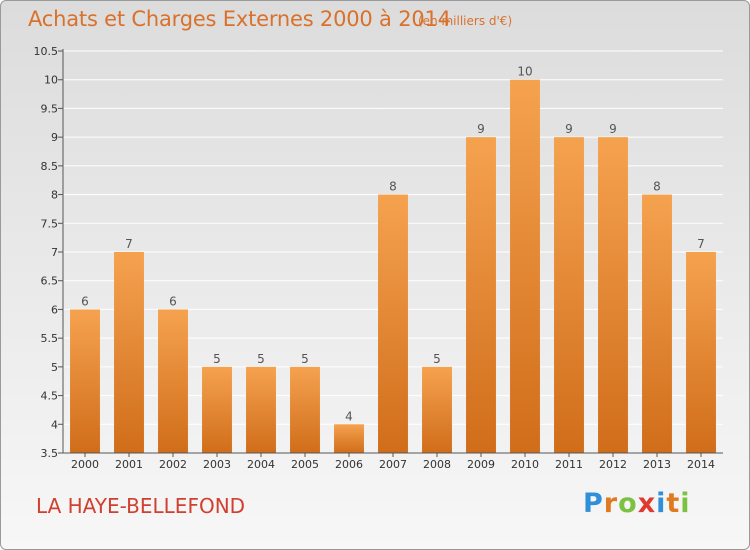 The height and width of the screenshot is (550, 750). What do you see at coordinates (51, 80) in the screenshot?
I see `y-tick-label: 10` at bounding box center [51, 80].